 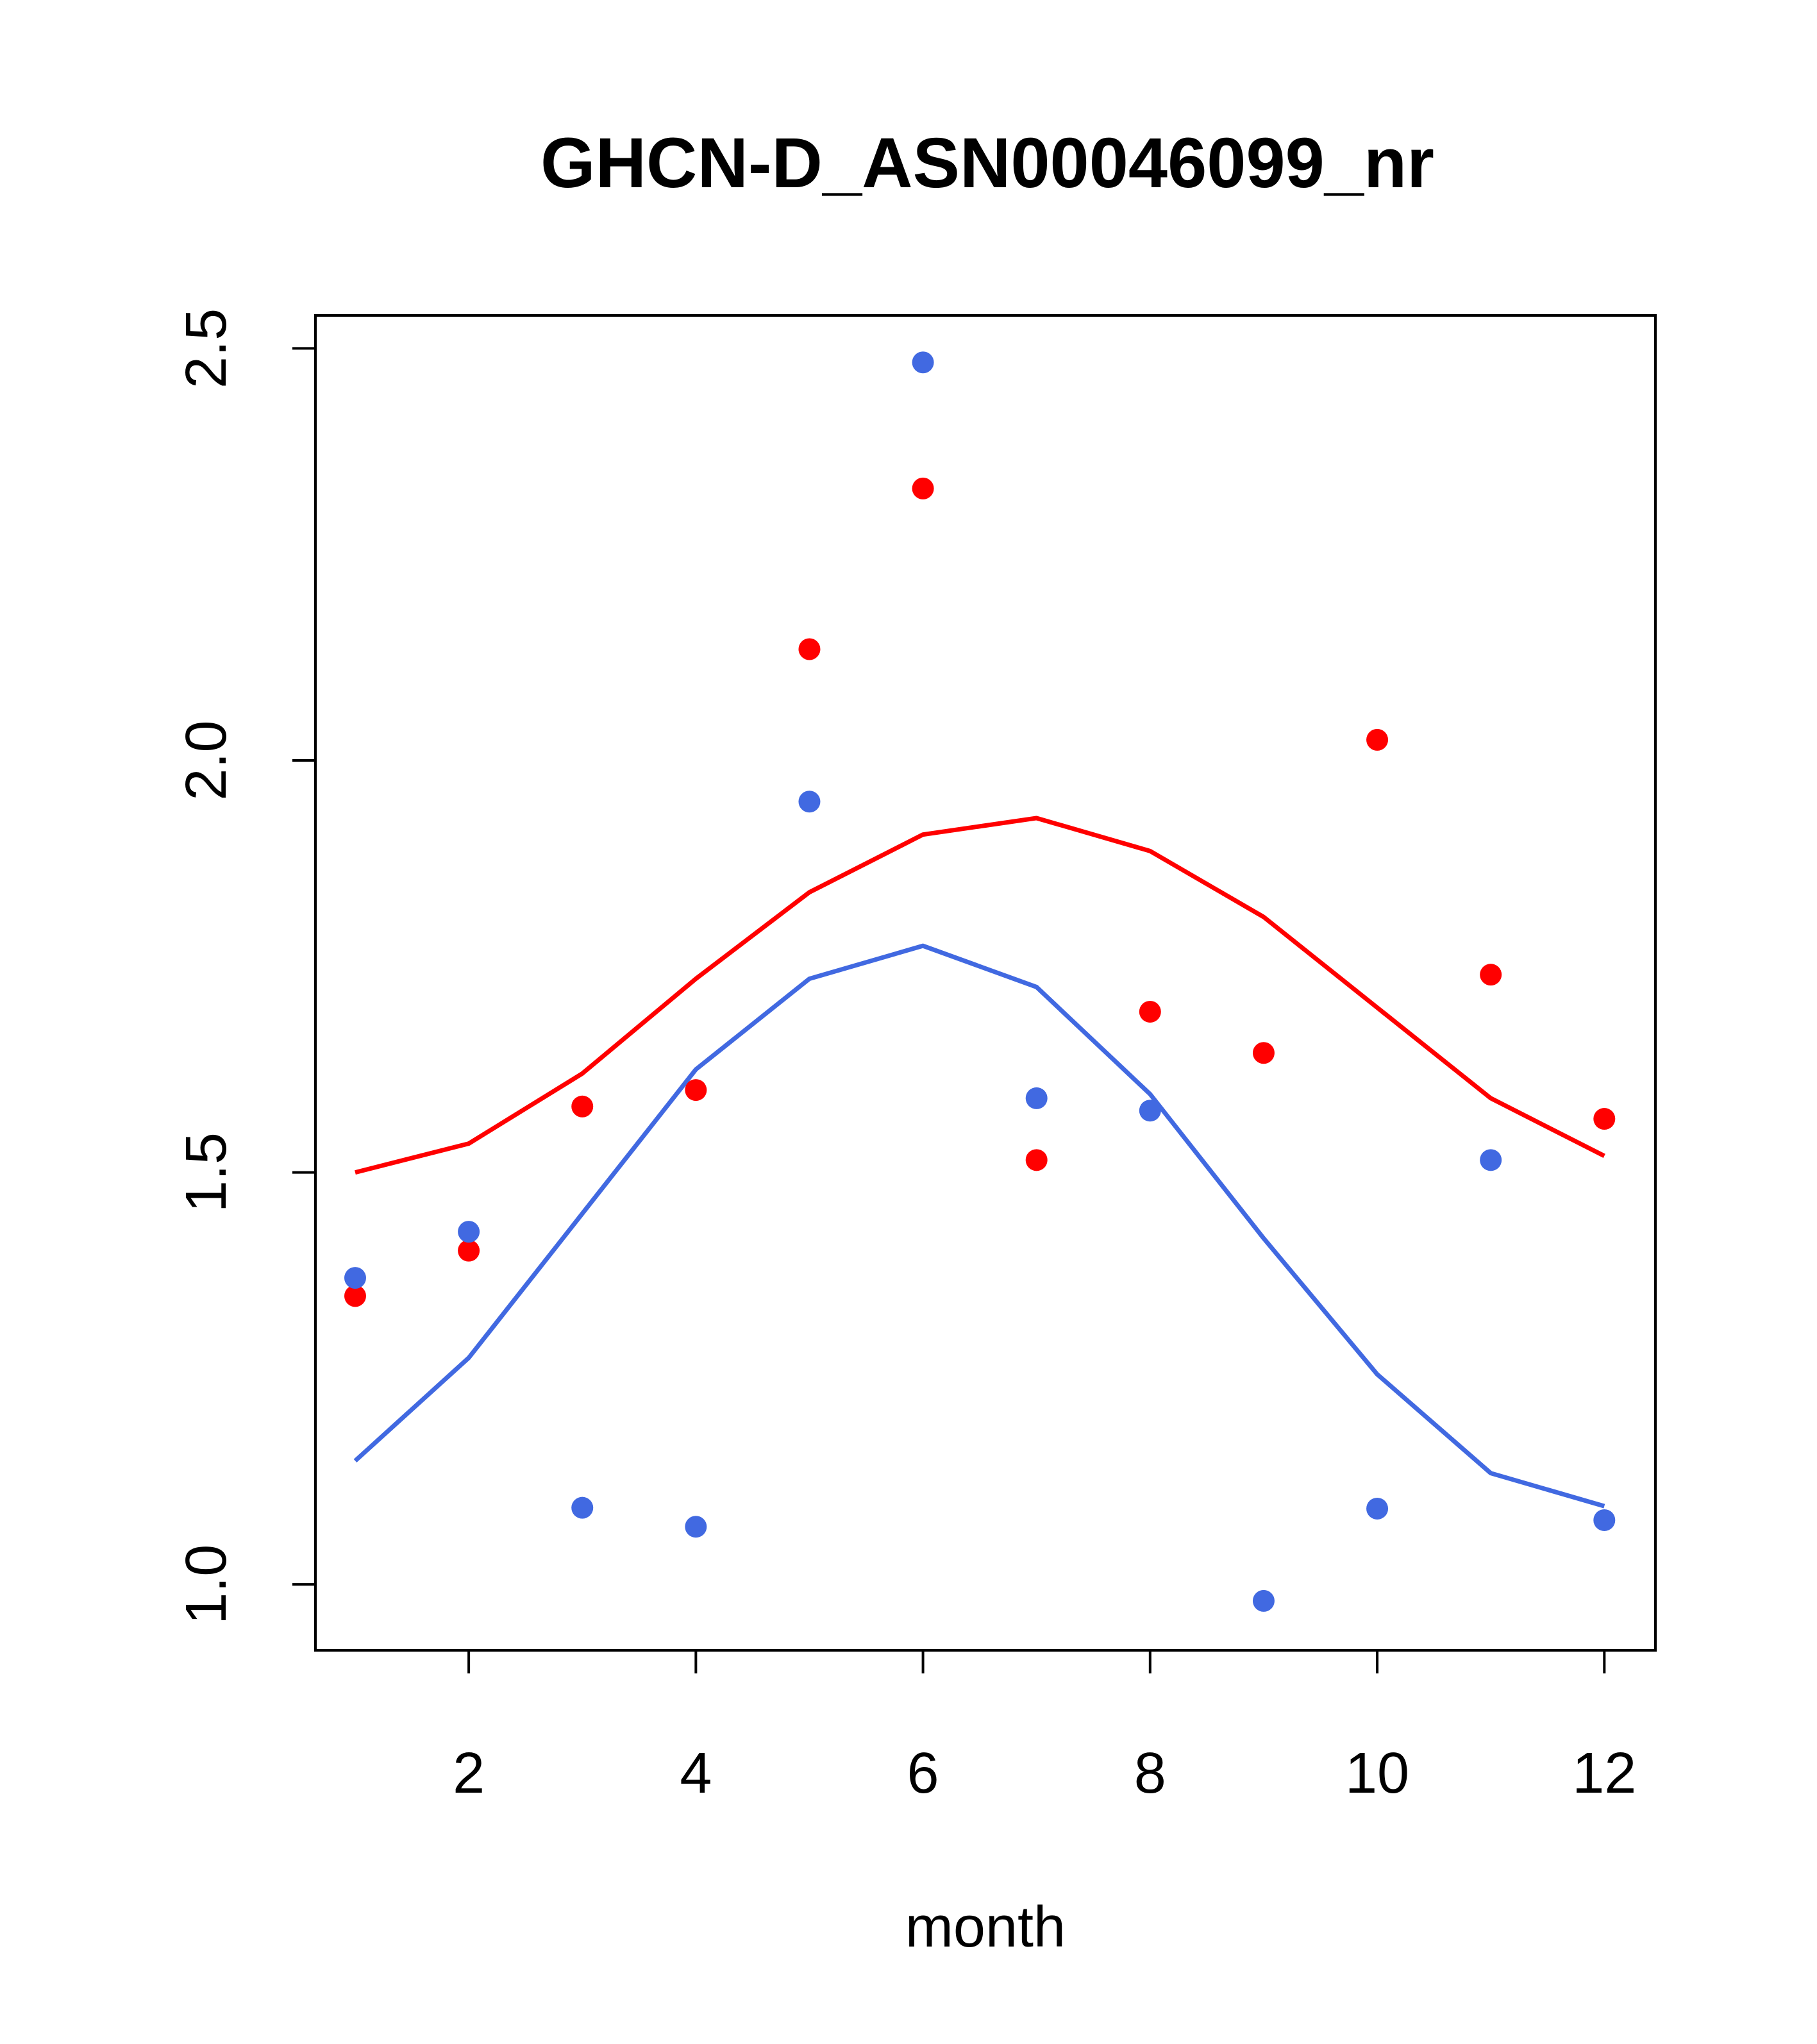 What do you see at coordinates (246, 966) in the screenshot?
I see `y-axis: 1.0 1.5 2.0 2.5` at bounding box center [246, 966].